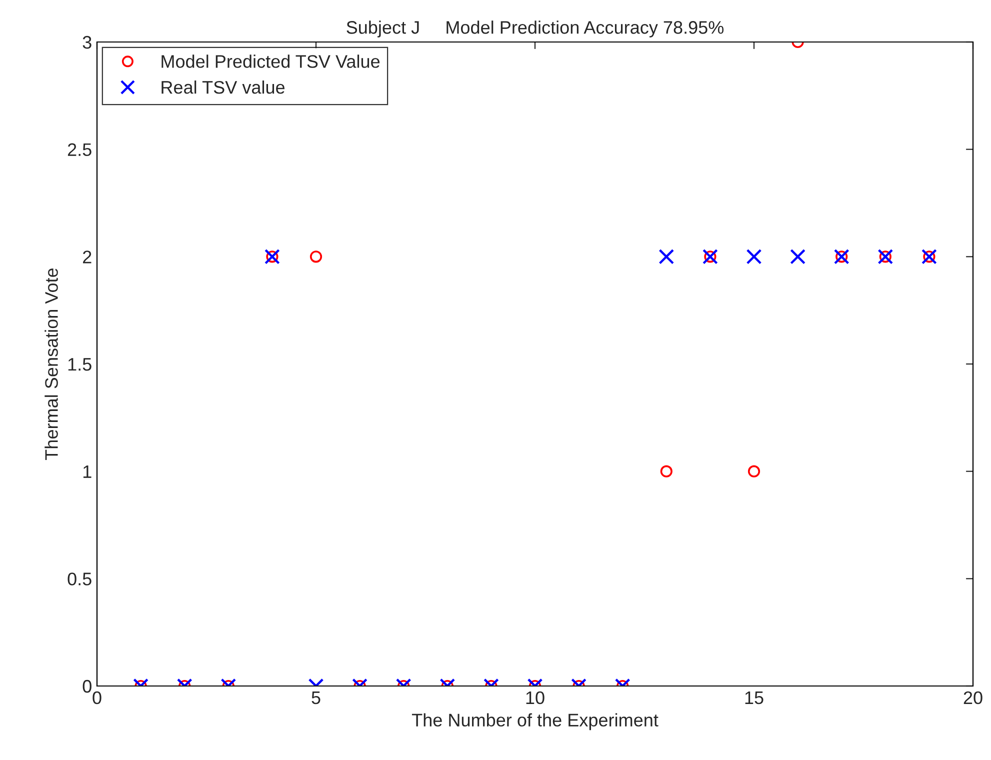  I want to click on x-tick-label: 15, so click(754, 698).